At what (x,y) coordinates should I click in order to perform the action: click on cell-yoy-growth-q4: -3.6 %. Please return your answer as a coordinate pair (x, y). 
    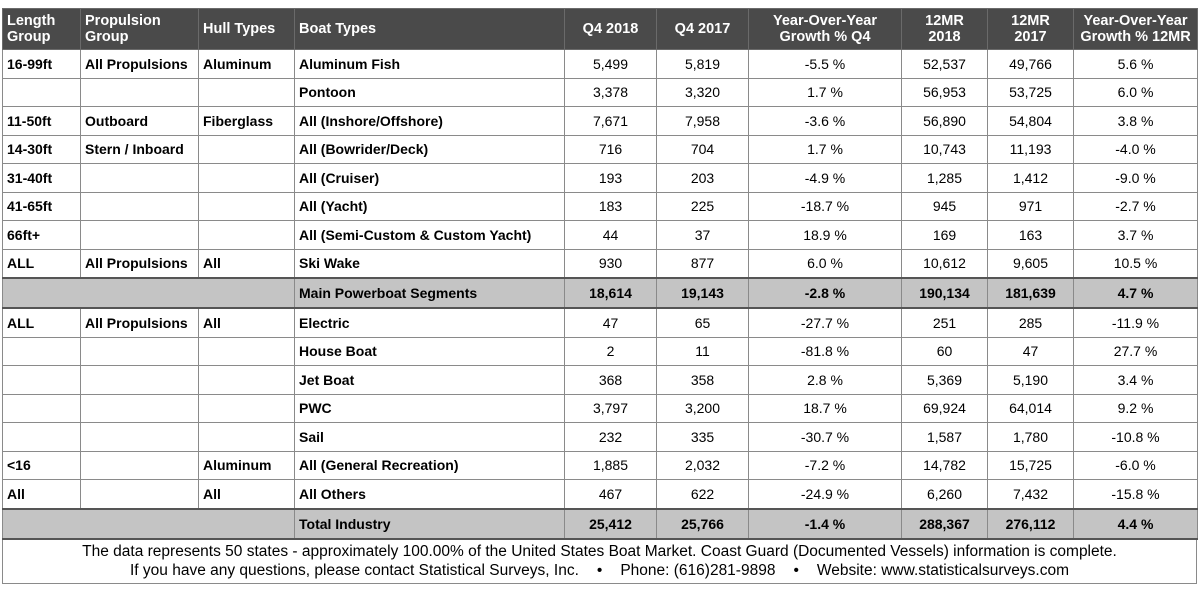
    Looking at the image, I should click on (825, 121).